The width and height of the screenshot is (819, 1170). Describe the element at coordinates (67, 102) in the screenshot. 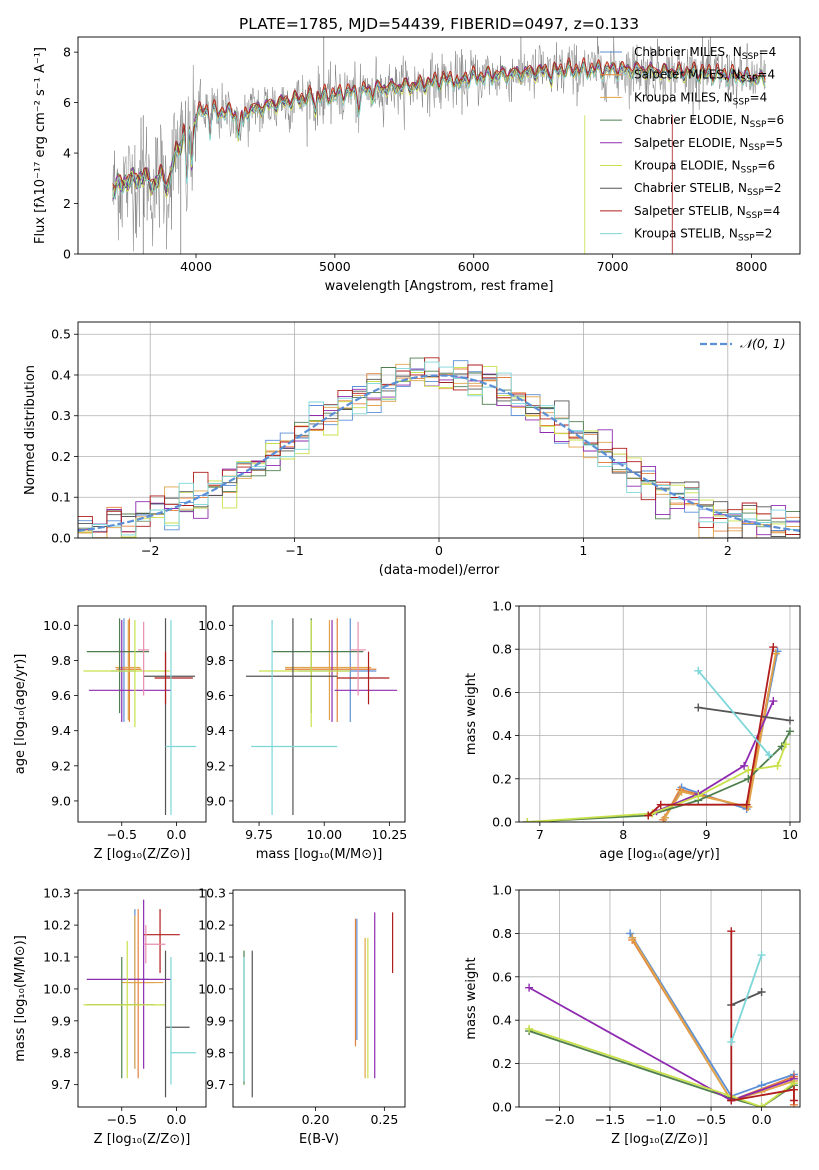

I see `y-tick-label: 6` at that location.